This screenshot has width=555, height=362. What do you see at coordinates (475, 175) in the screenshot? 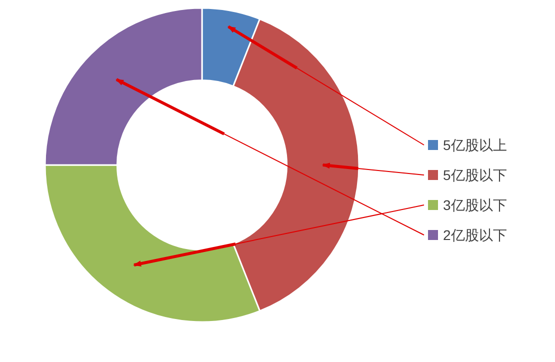
I see `legend-label: 5亿股以下` at bounding box center [475, 175].